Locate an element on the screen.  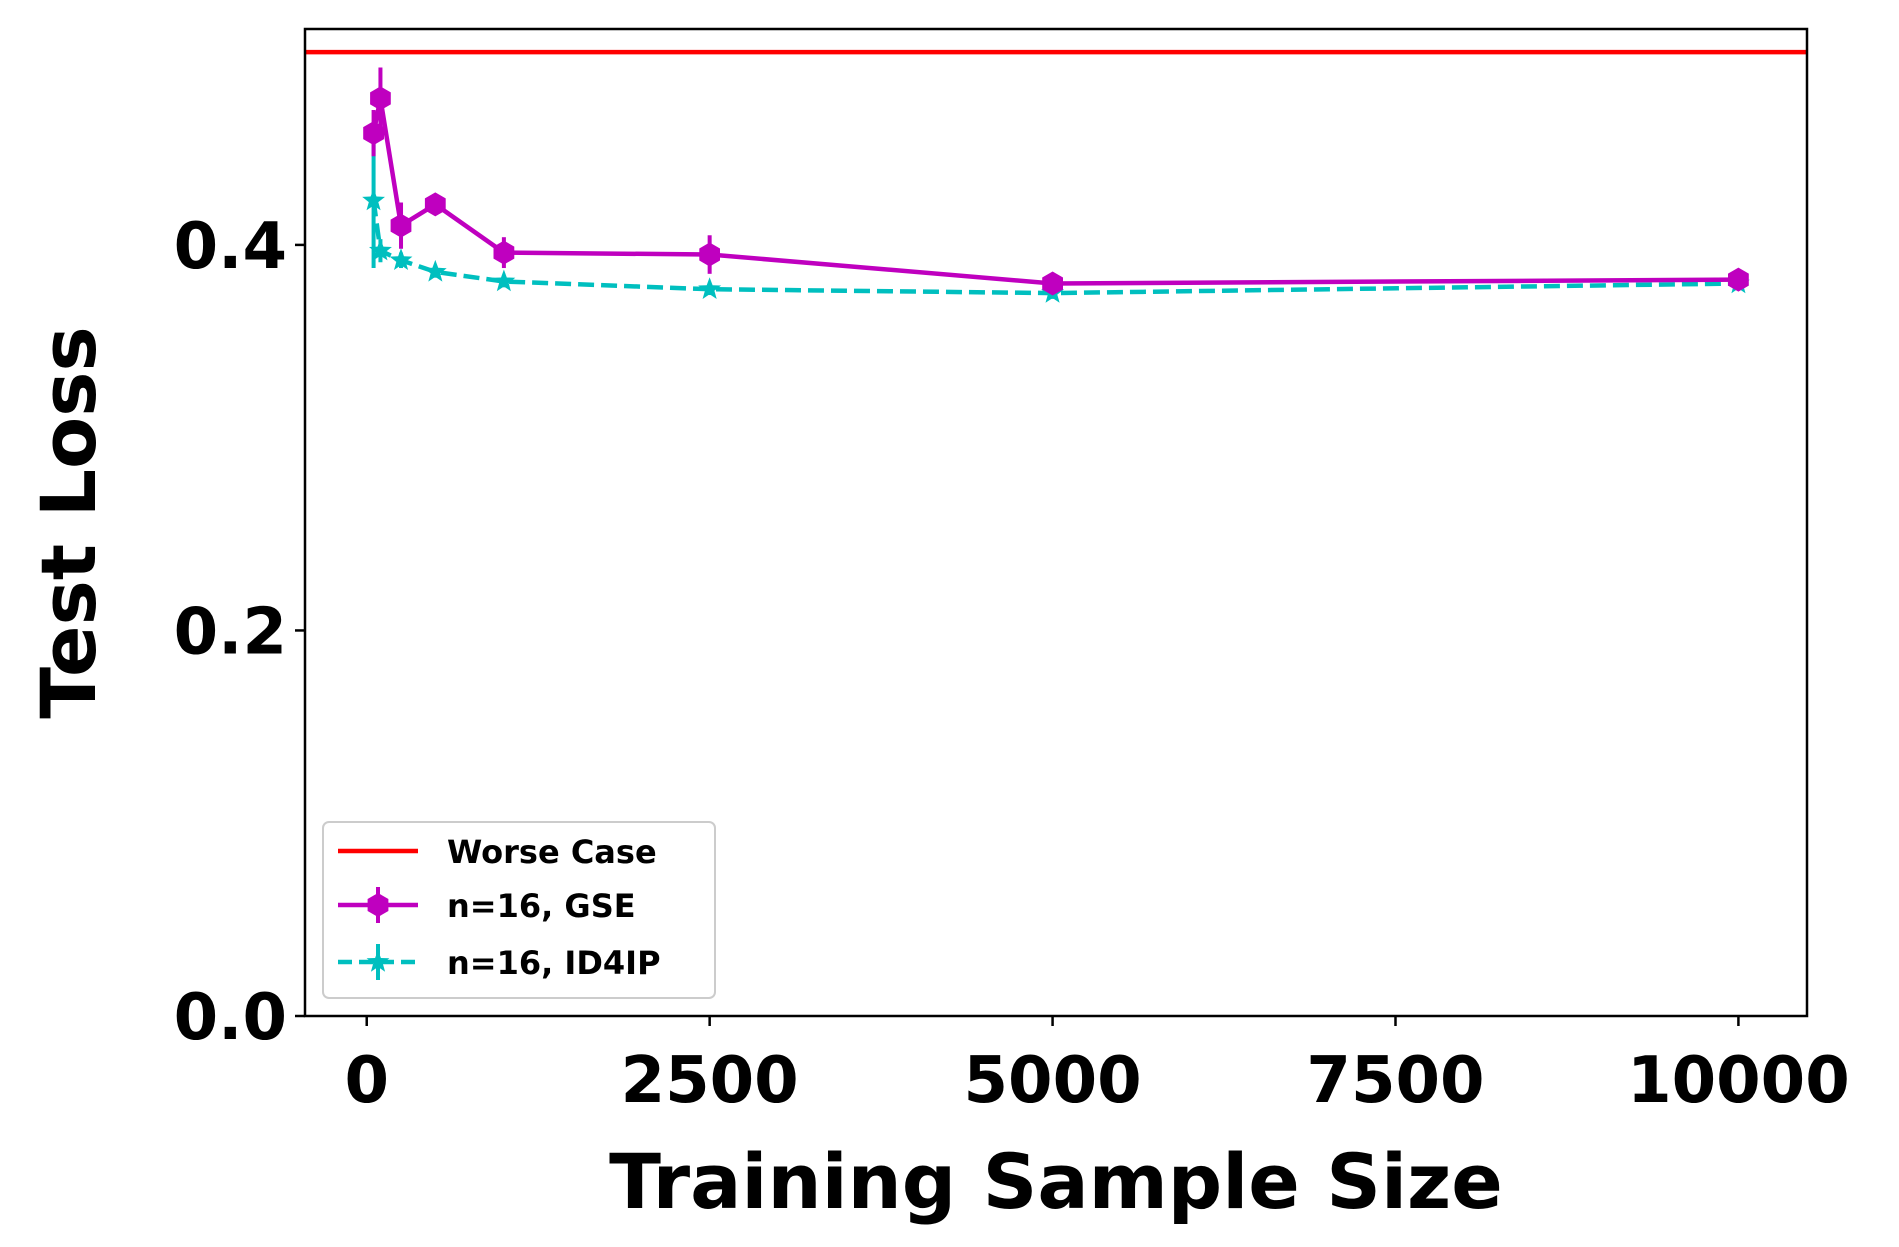
legend: Worse Case n=16, GSE n=16, ID4IP is located at coordinates (519, 910).